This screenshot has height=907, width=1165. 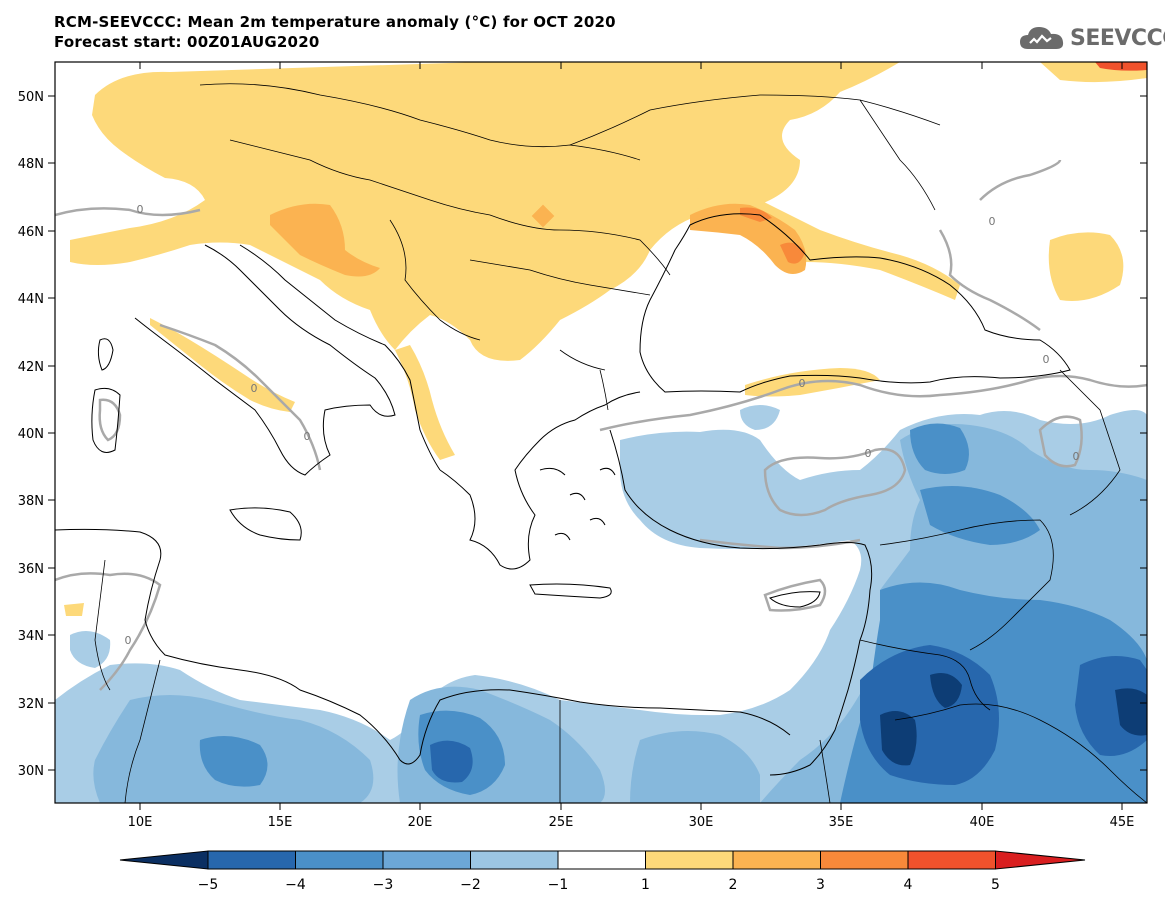 What do you see at coordinates (645, 885) in the screenshot?
I see `colorbar-label: 1` at bounding box center [645, 885].